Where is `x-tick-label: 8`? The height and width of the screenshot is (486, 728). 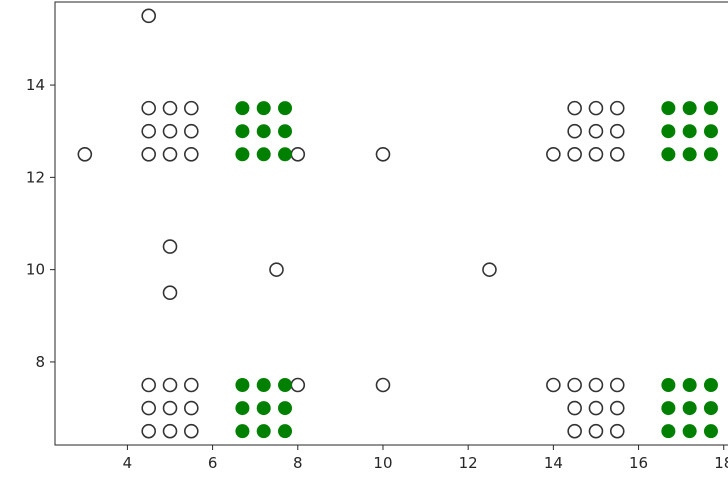 x-tick-label: 8 is located at coordinates (298, 463).